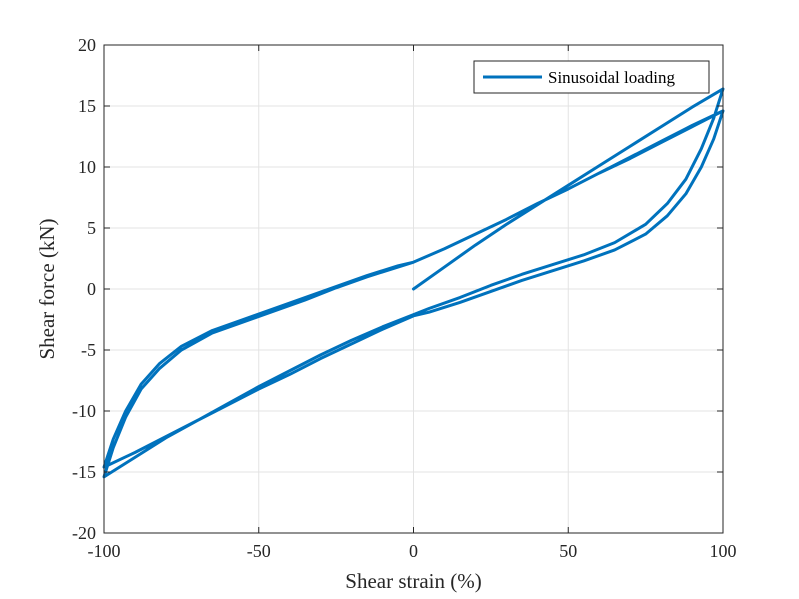 This screenshot has height=599, width=799. I want to click on x-tick-label: 0, so click(413, 551).